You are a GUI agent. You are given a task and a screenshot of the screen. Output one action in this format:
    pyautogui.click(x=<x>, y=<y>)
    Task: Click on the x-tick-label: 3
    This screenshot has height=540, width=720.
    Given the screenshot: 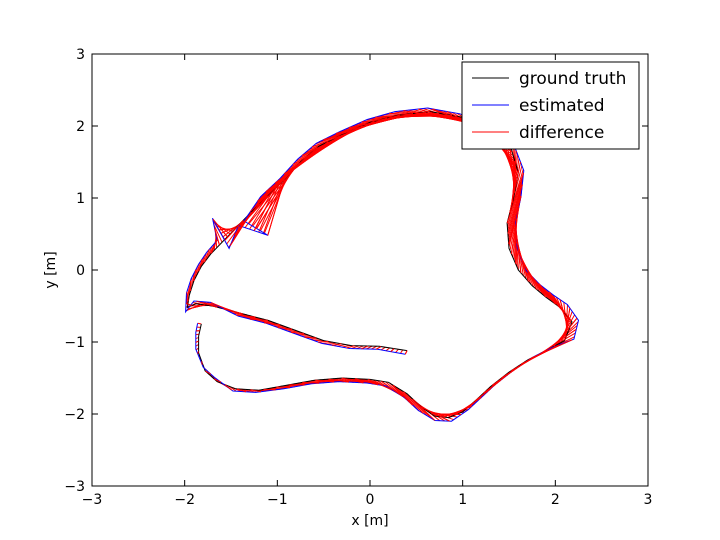 What is the action you would take?
    pyautogui.click(x=648, y=500)
    